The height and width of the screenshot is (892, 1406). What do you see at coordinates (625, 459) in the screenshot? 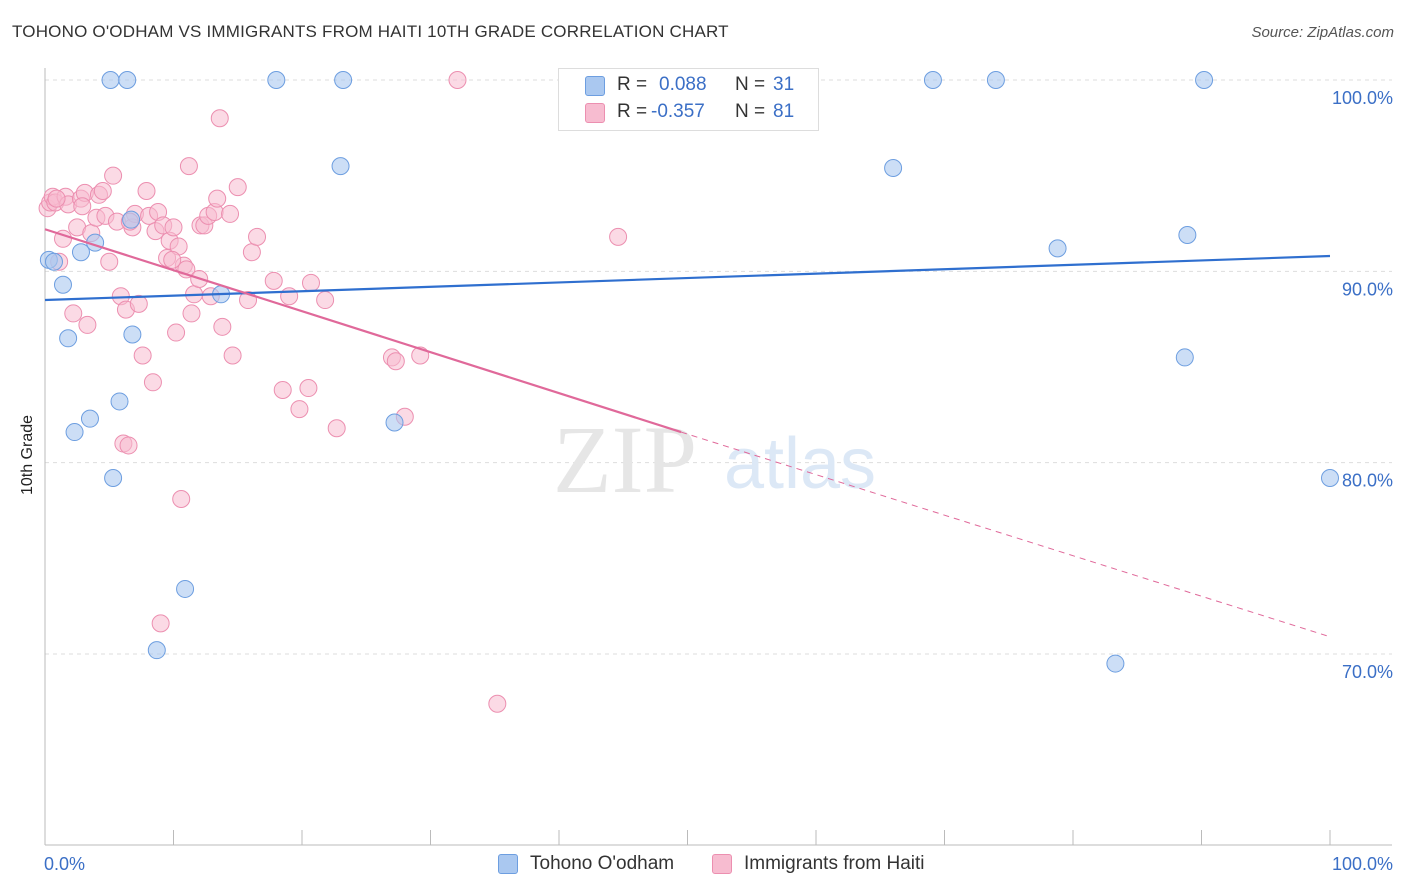
I see `watermark-zip: ZIP` at bounding box center [625, 459].